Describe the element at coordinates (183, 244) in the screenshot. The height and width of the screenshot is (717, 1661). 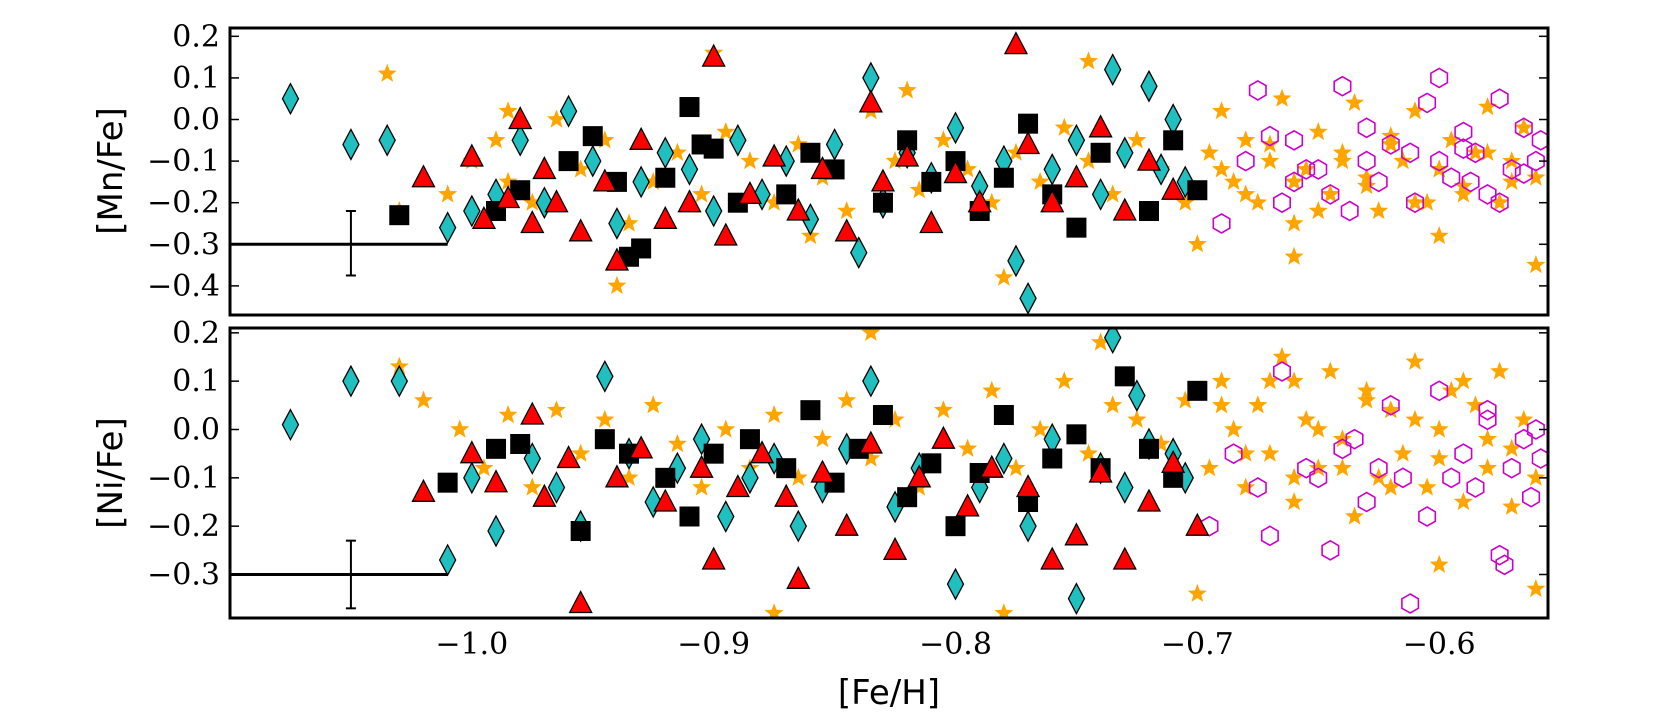
I see `y-tick-label: −0.3` at that location.